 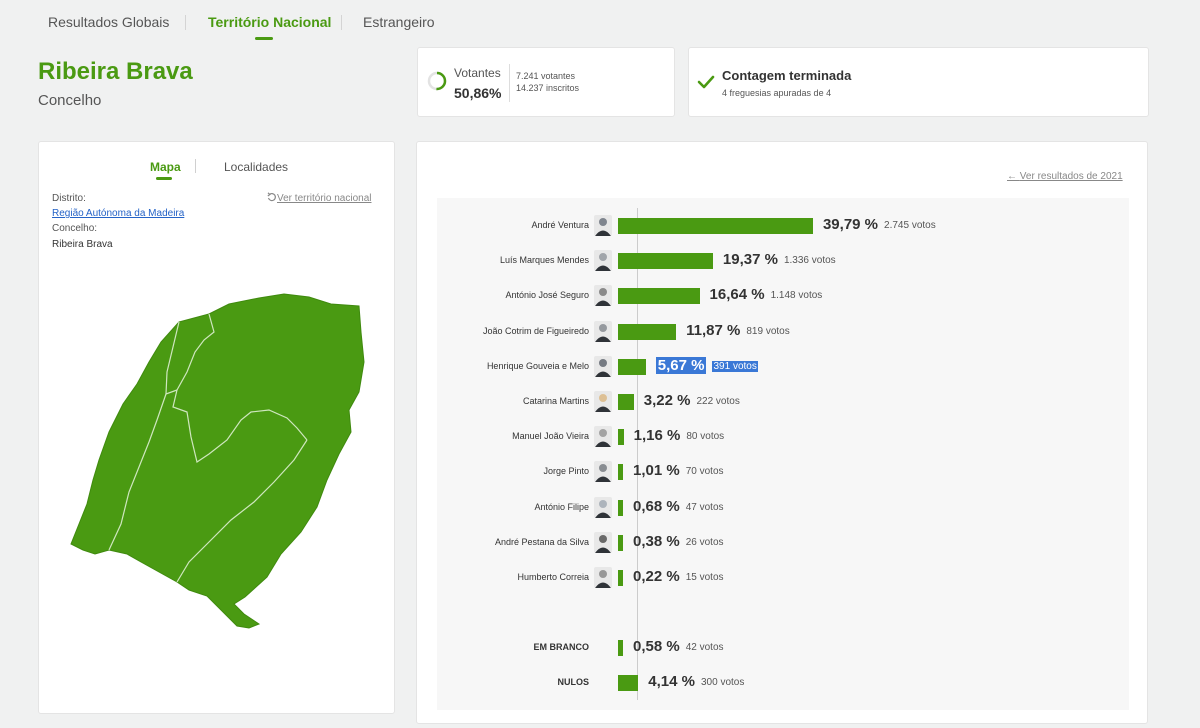 What do you see at coordinates (637, 454) in the screenshot?
I see `chart-axis` at bounding box center [637, 454].